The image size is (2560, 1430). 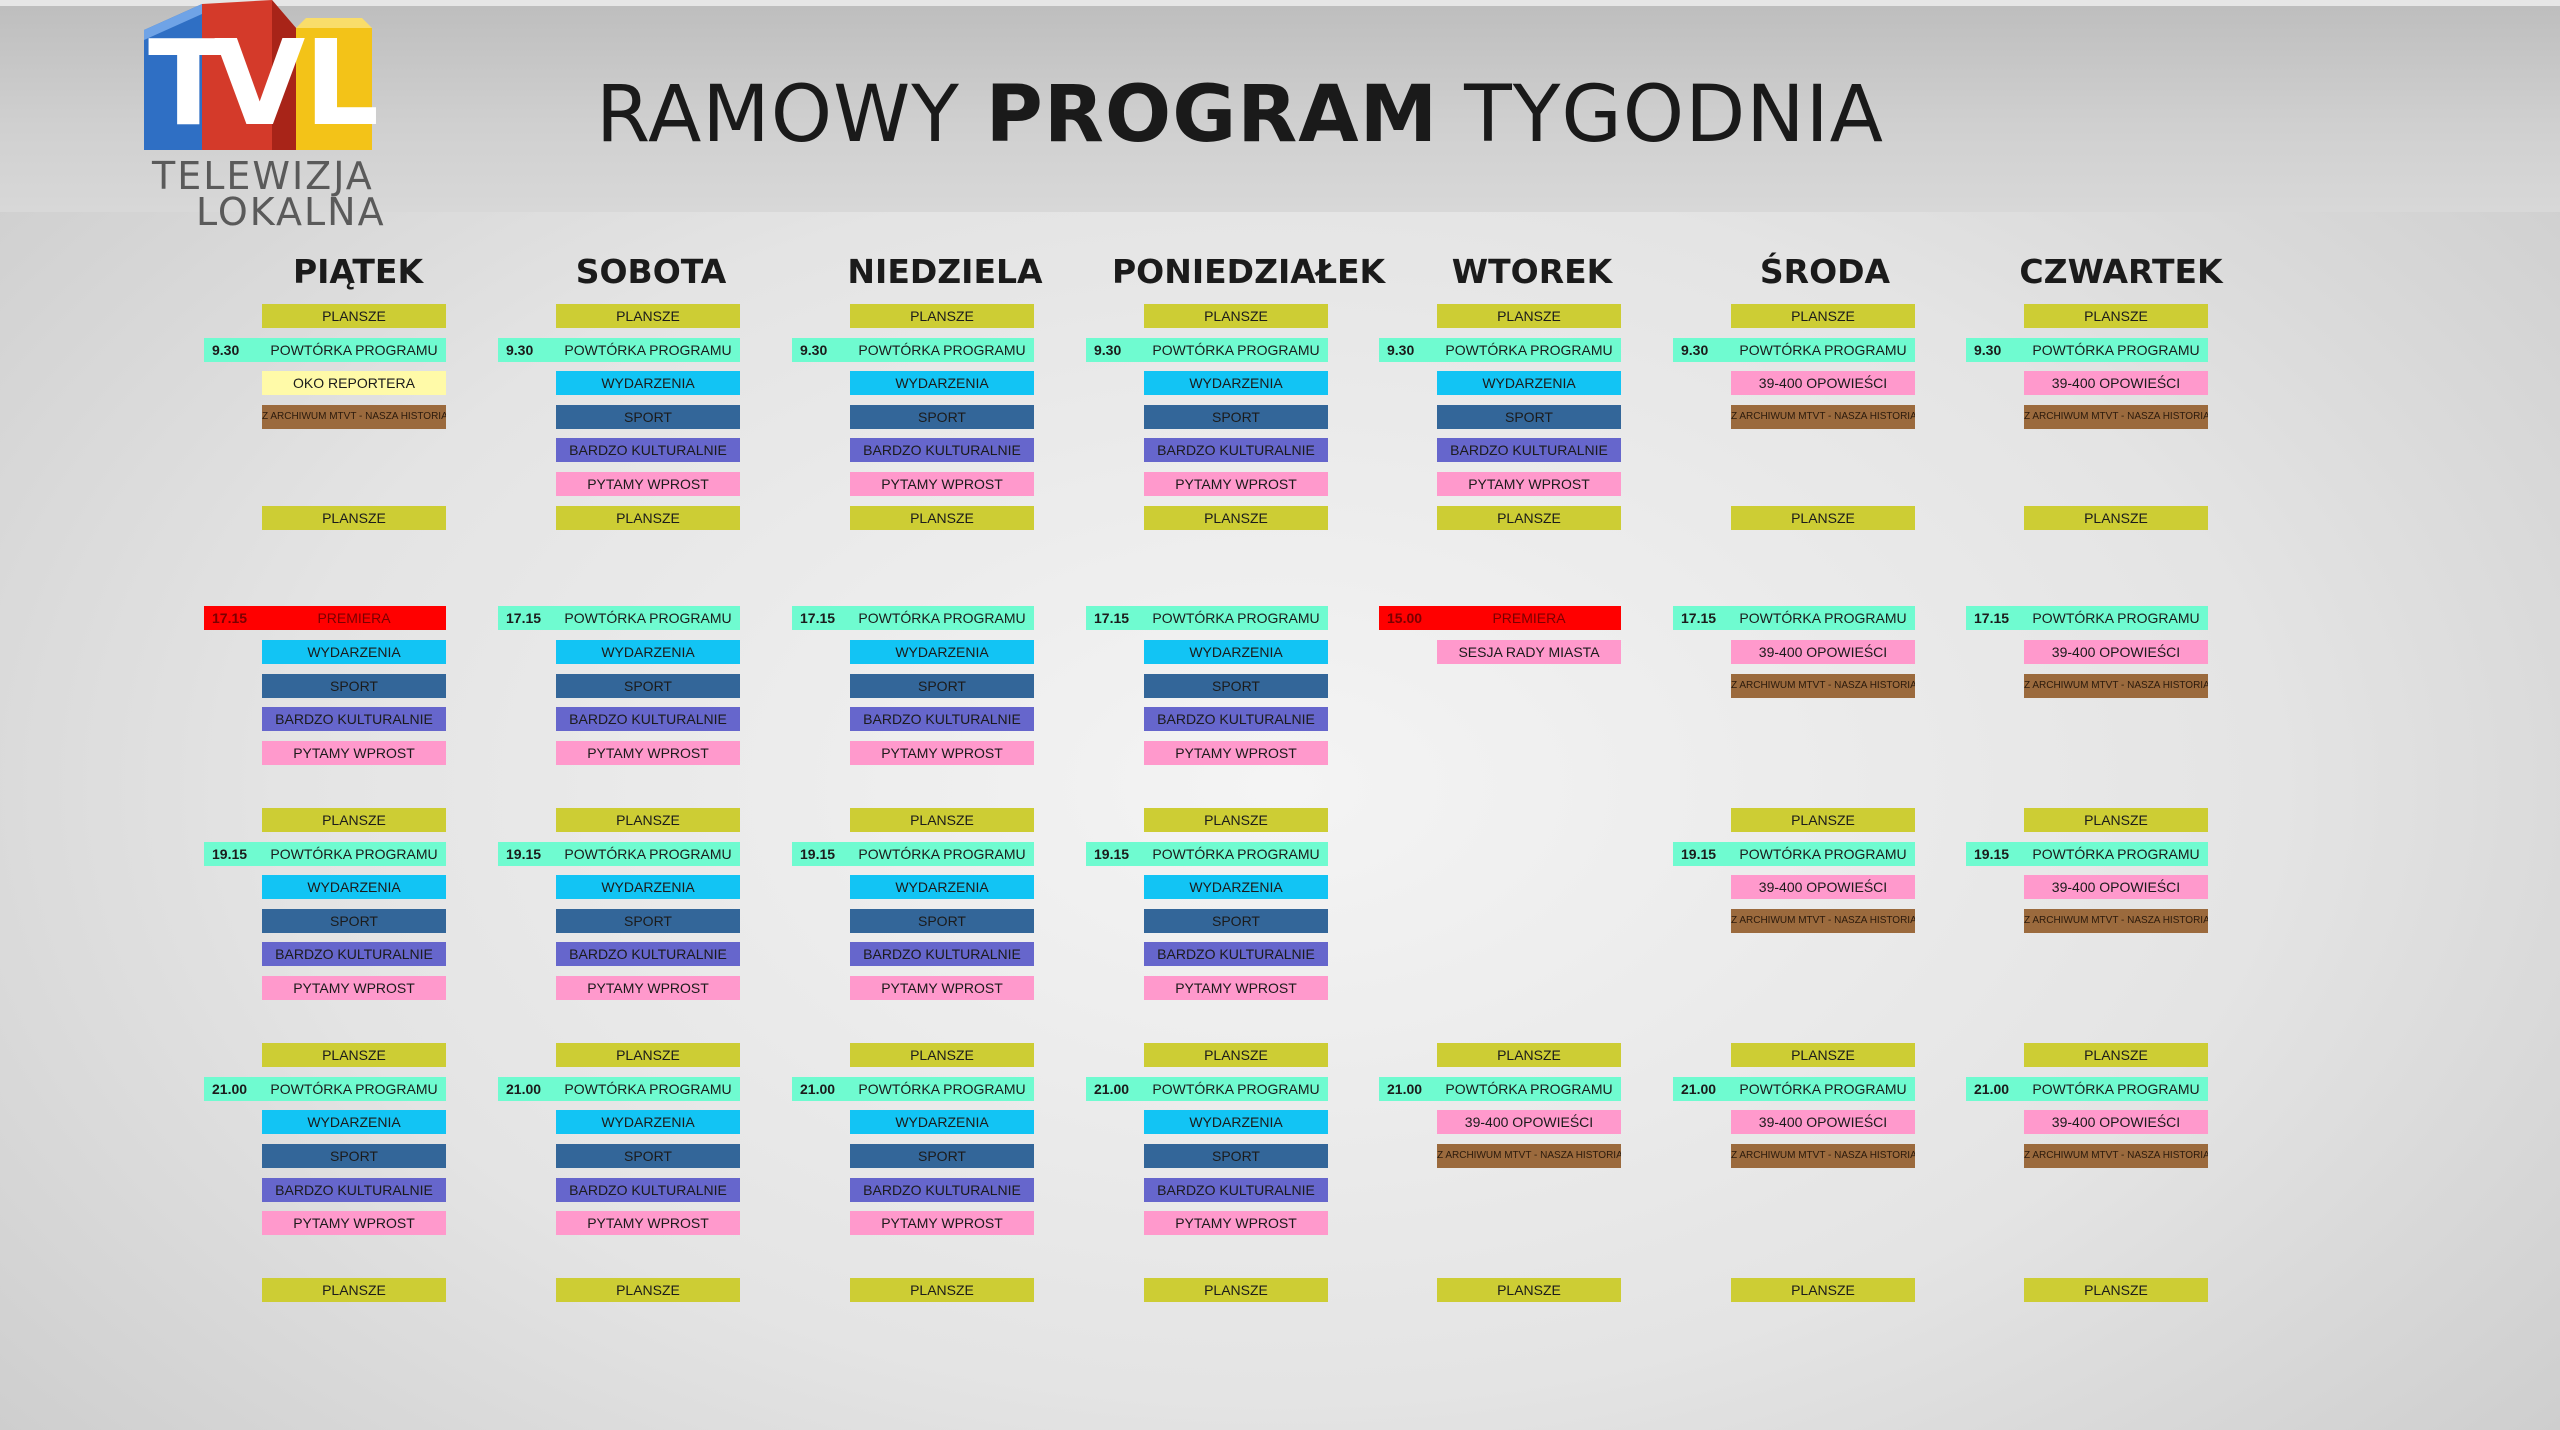 I want to click on logo-caption: TELEWIZJA LOKALNA, so click(x=269, y=192).